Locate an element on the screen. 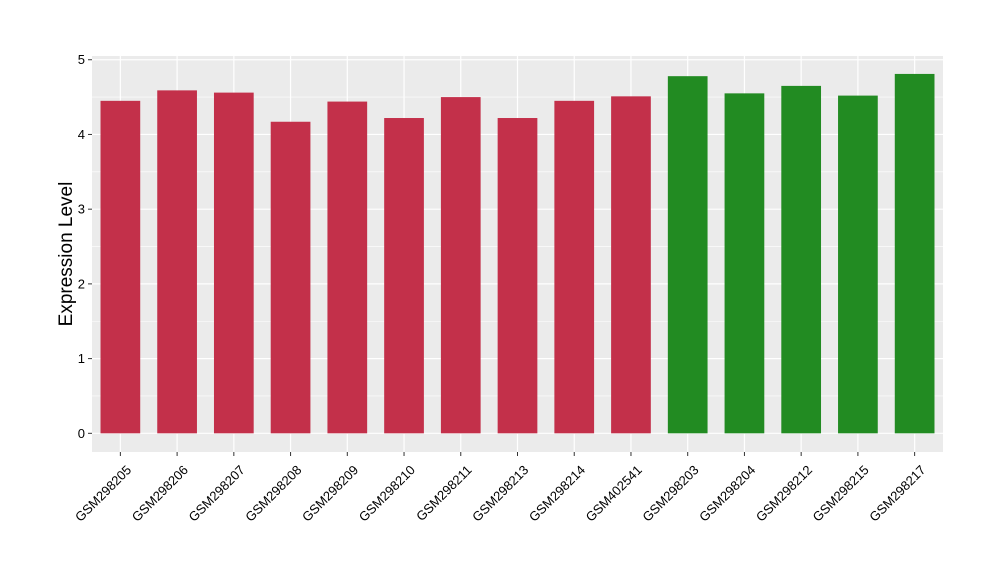 The height and width of the screenshot is (580, 1000). x-tick-label: GSM298208 is located at coordinates (273, 493).